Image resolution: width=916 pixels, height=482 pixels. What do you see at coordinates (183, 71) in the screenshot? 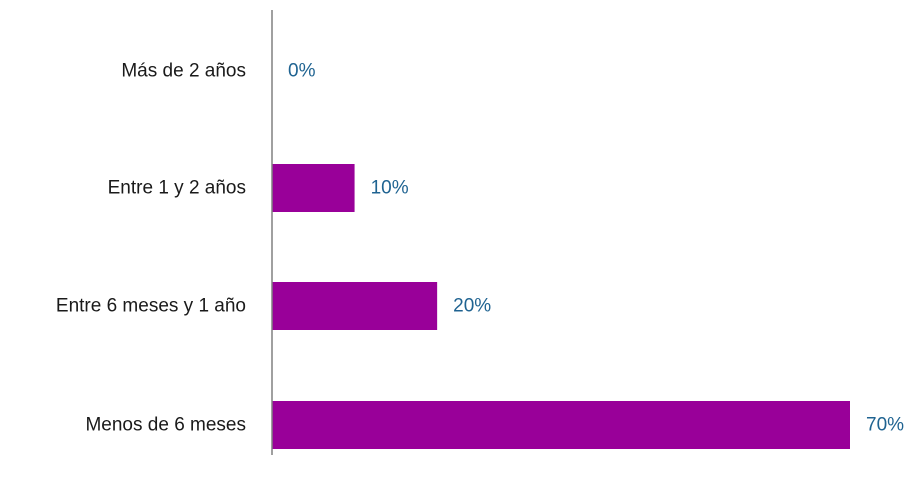
I see `category-label-0: Más de 2 años` at bounding box center [183, 71].